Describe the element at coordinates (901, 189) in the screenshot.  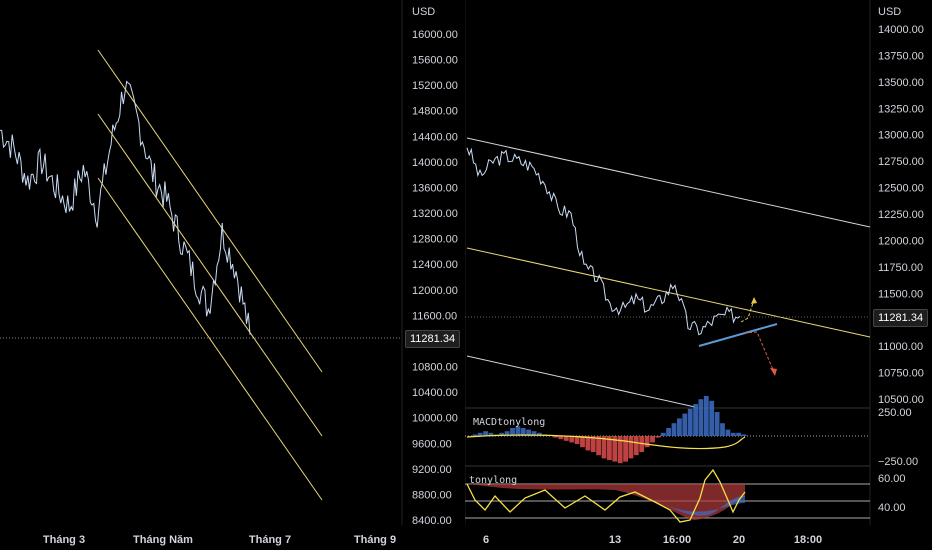
I see `right-y-tick-label: 12500.00` at that location.